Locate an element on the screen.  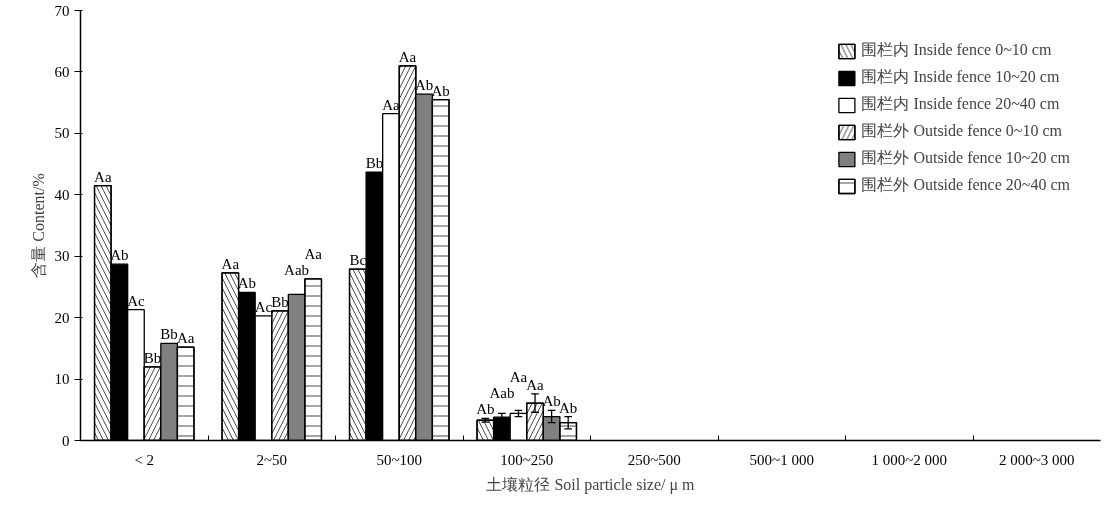
legend-label: 围栏外 Outside fence 0~10 cm is located at coordinates (961, 131).